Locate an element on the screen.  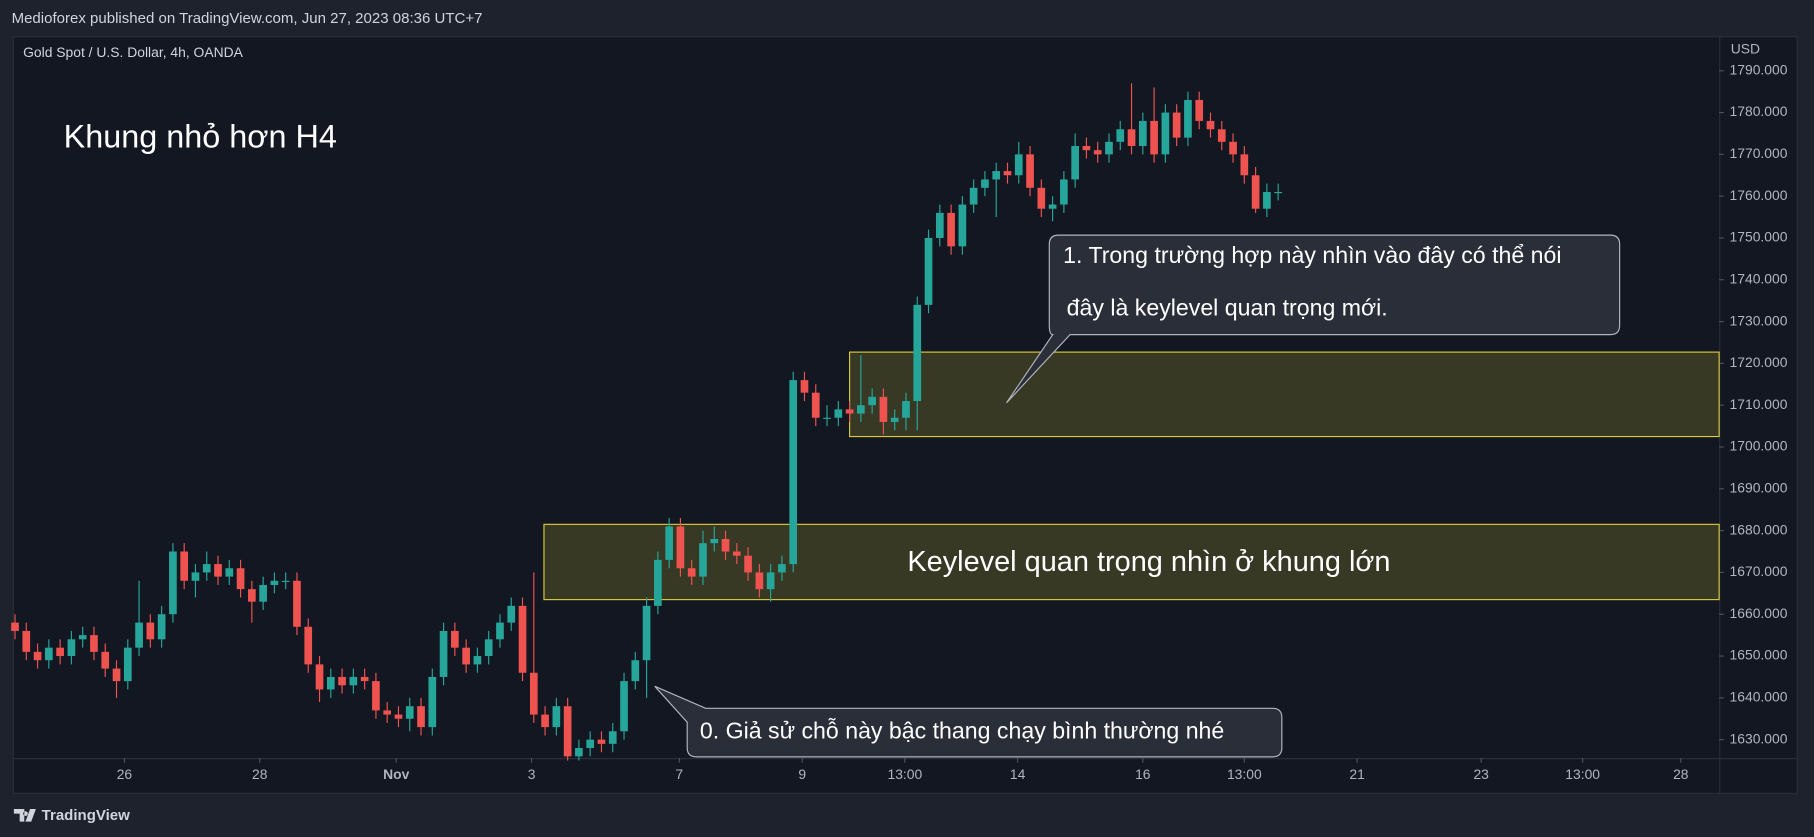
y-tick-label: 1630.000 is located at coordinates (1759, 738).